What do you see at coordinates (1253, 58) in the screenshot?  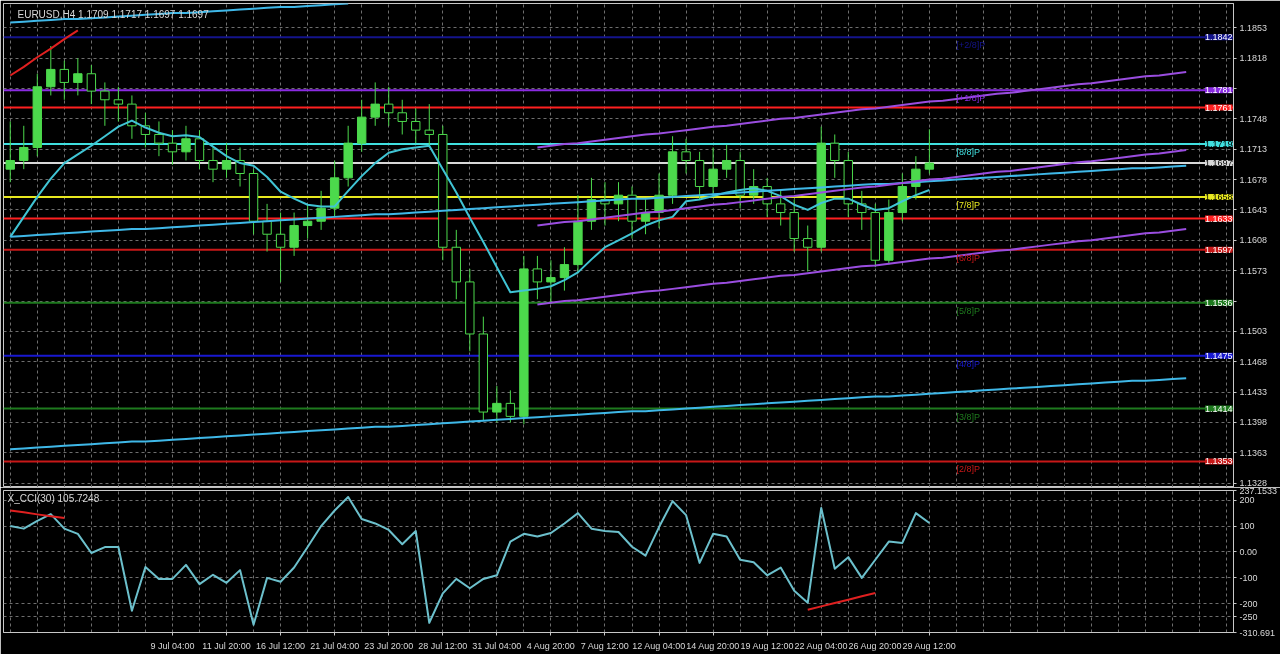 I see `y-tick-label: 1.1818` at bounding box center [1253, 58].